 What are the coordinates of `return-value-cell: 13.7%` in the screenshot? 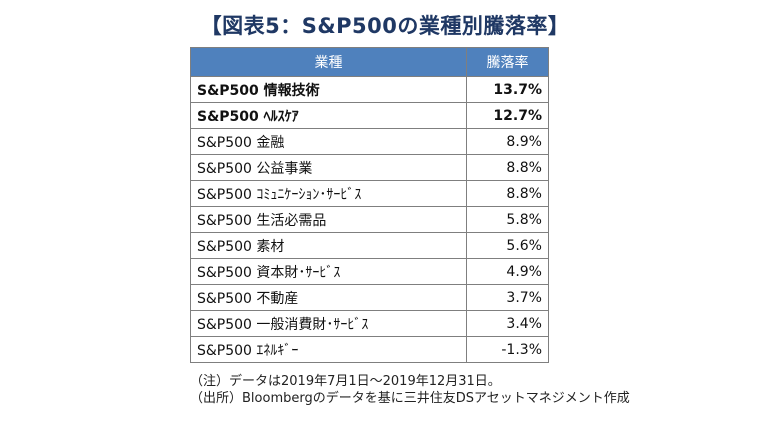 It's located at (507, 89).